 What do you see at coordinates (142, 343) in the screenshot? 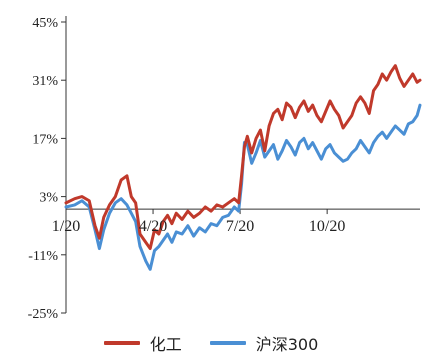
I see `legend-item-chemicals: 化工` at bounding box center [142, 343].